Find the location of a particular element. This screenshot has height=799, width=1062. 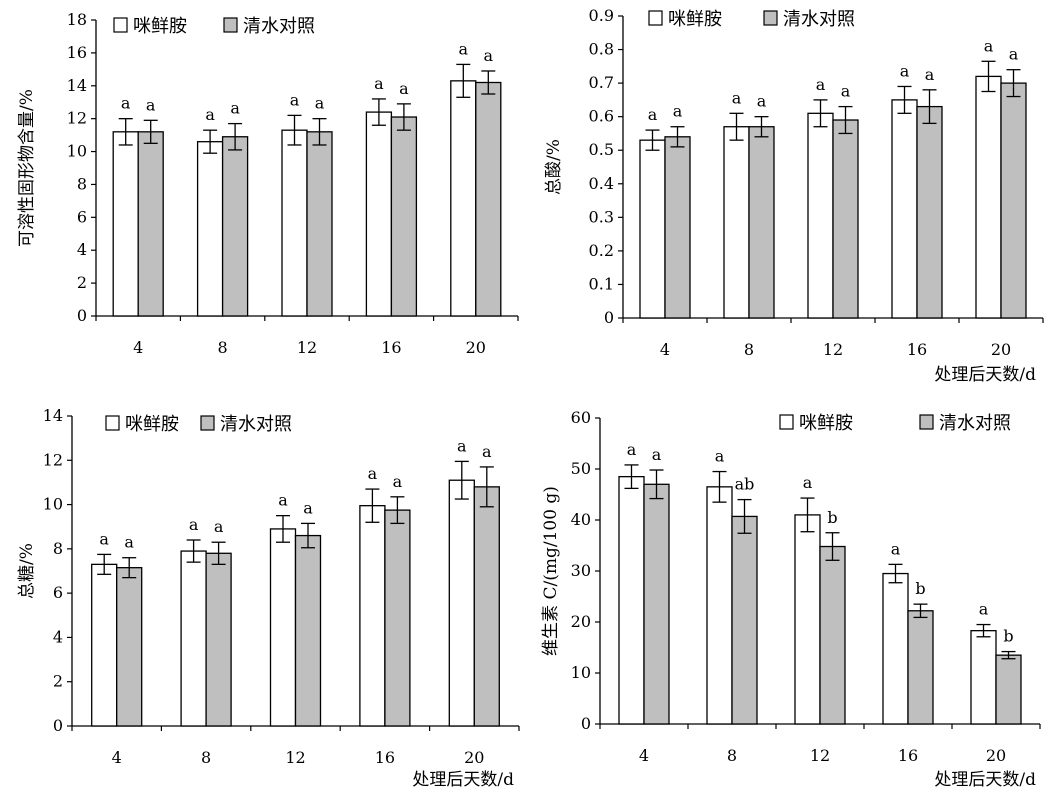

chart3-ytick-label: 60 is located at coordinates (581, 417).